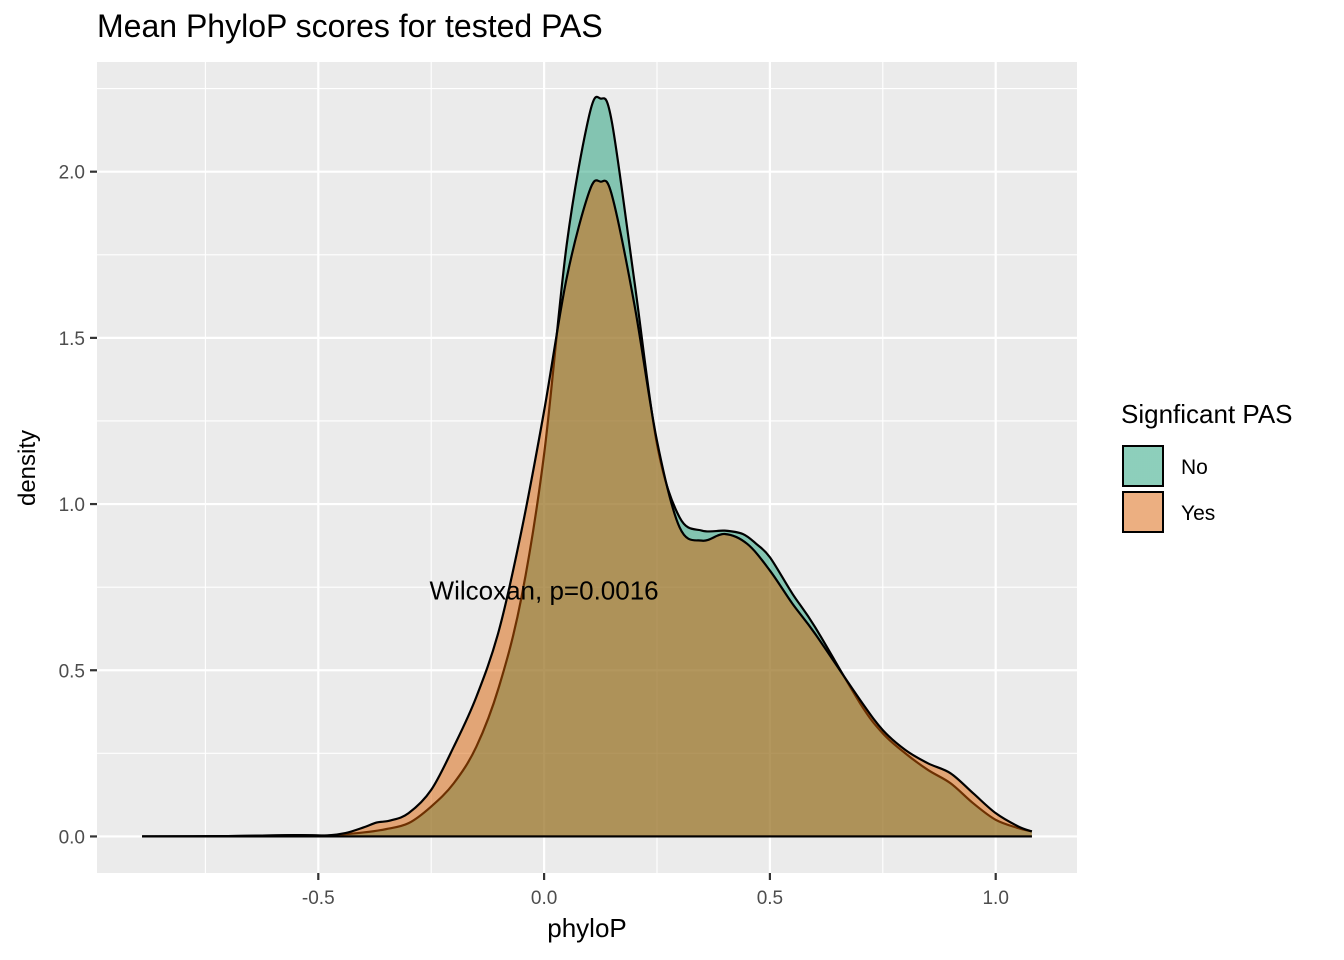 This screenshot has height=960, width=1344. I want to click on legend-key-yes, so click(1143, 512).